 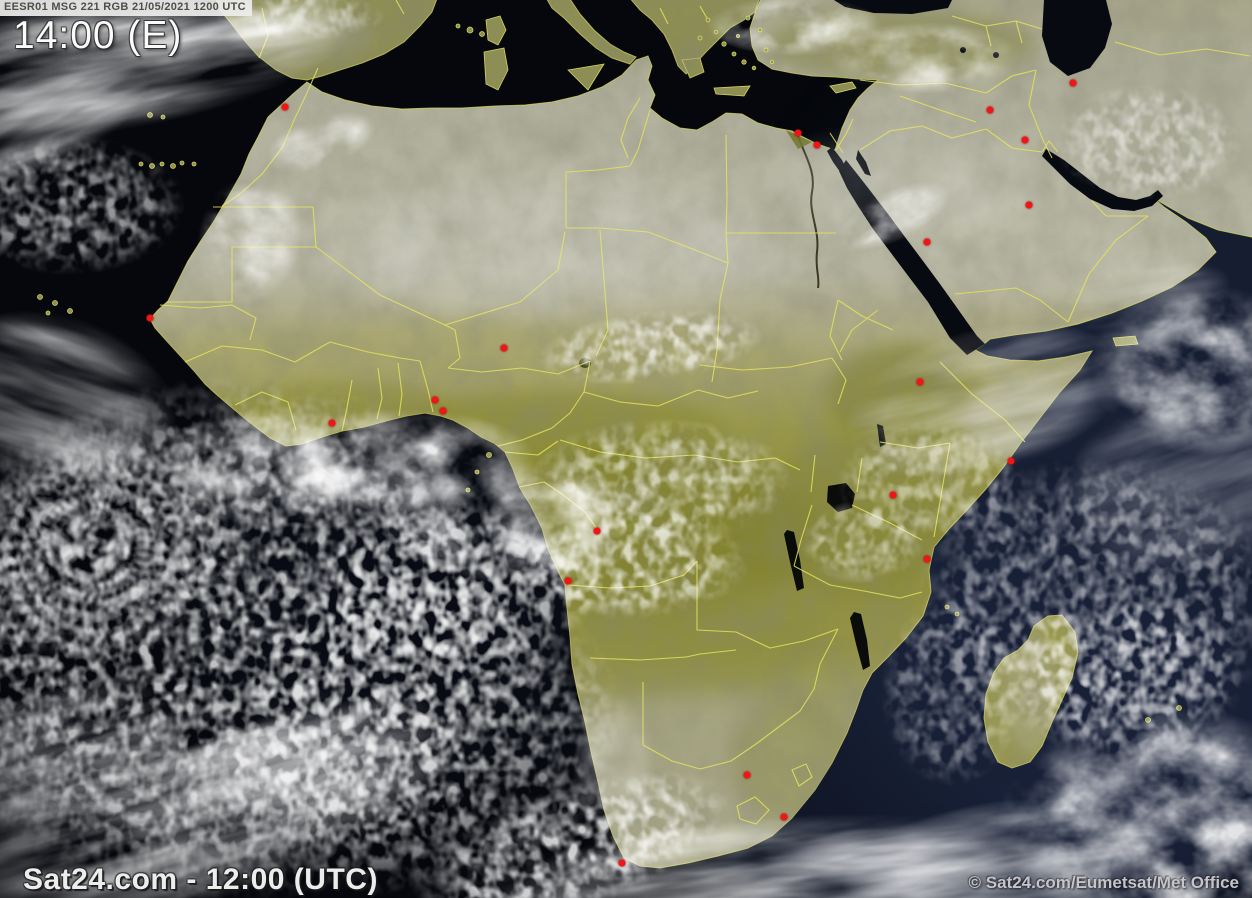 I want to click on lake-tanganyika, so click(x=794, y=560).